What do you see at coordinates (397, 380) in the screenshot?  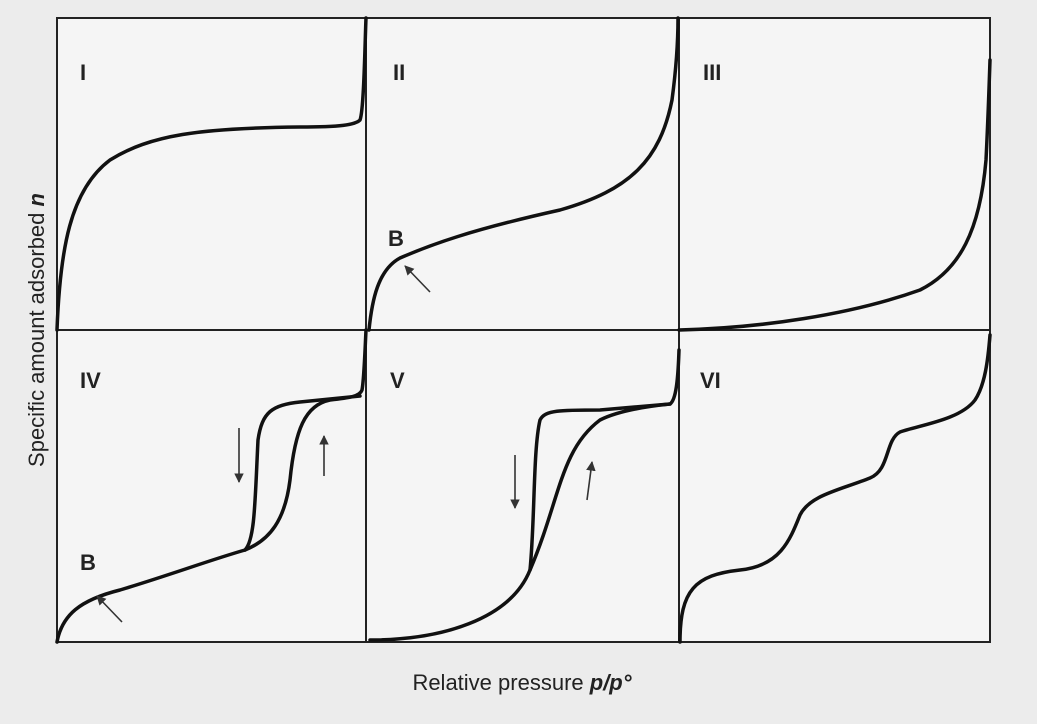 I see `panel-label: V` at bounding box center [397, 380].